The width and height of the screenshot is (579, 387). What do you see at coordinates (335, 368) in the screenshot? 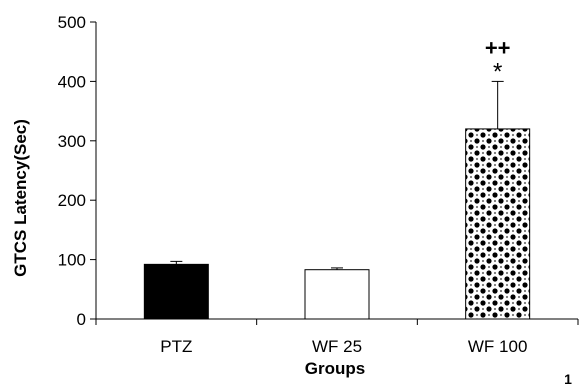
I see `x-axis-title: Groups` at bounding box center [335, 368].